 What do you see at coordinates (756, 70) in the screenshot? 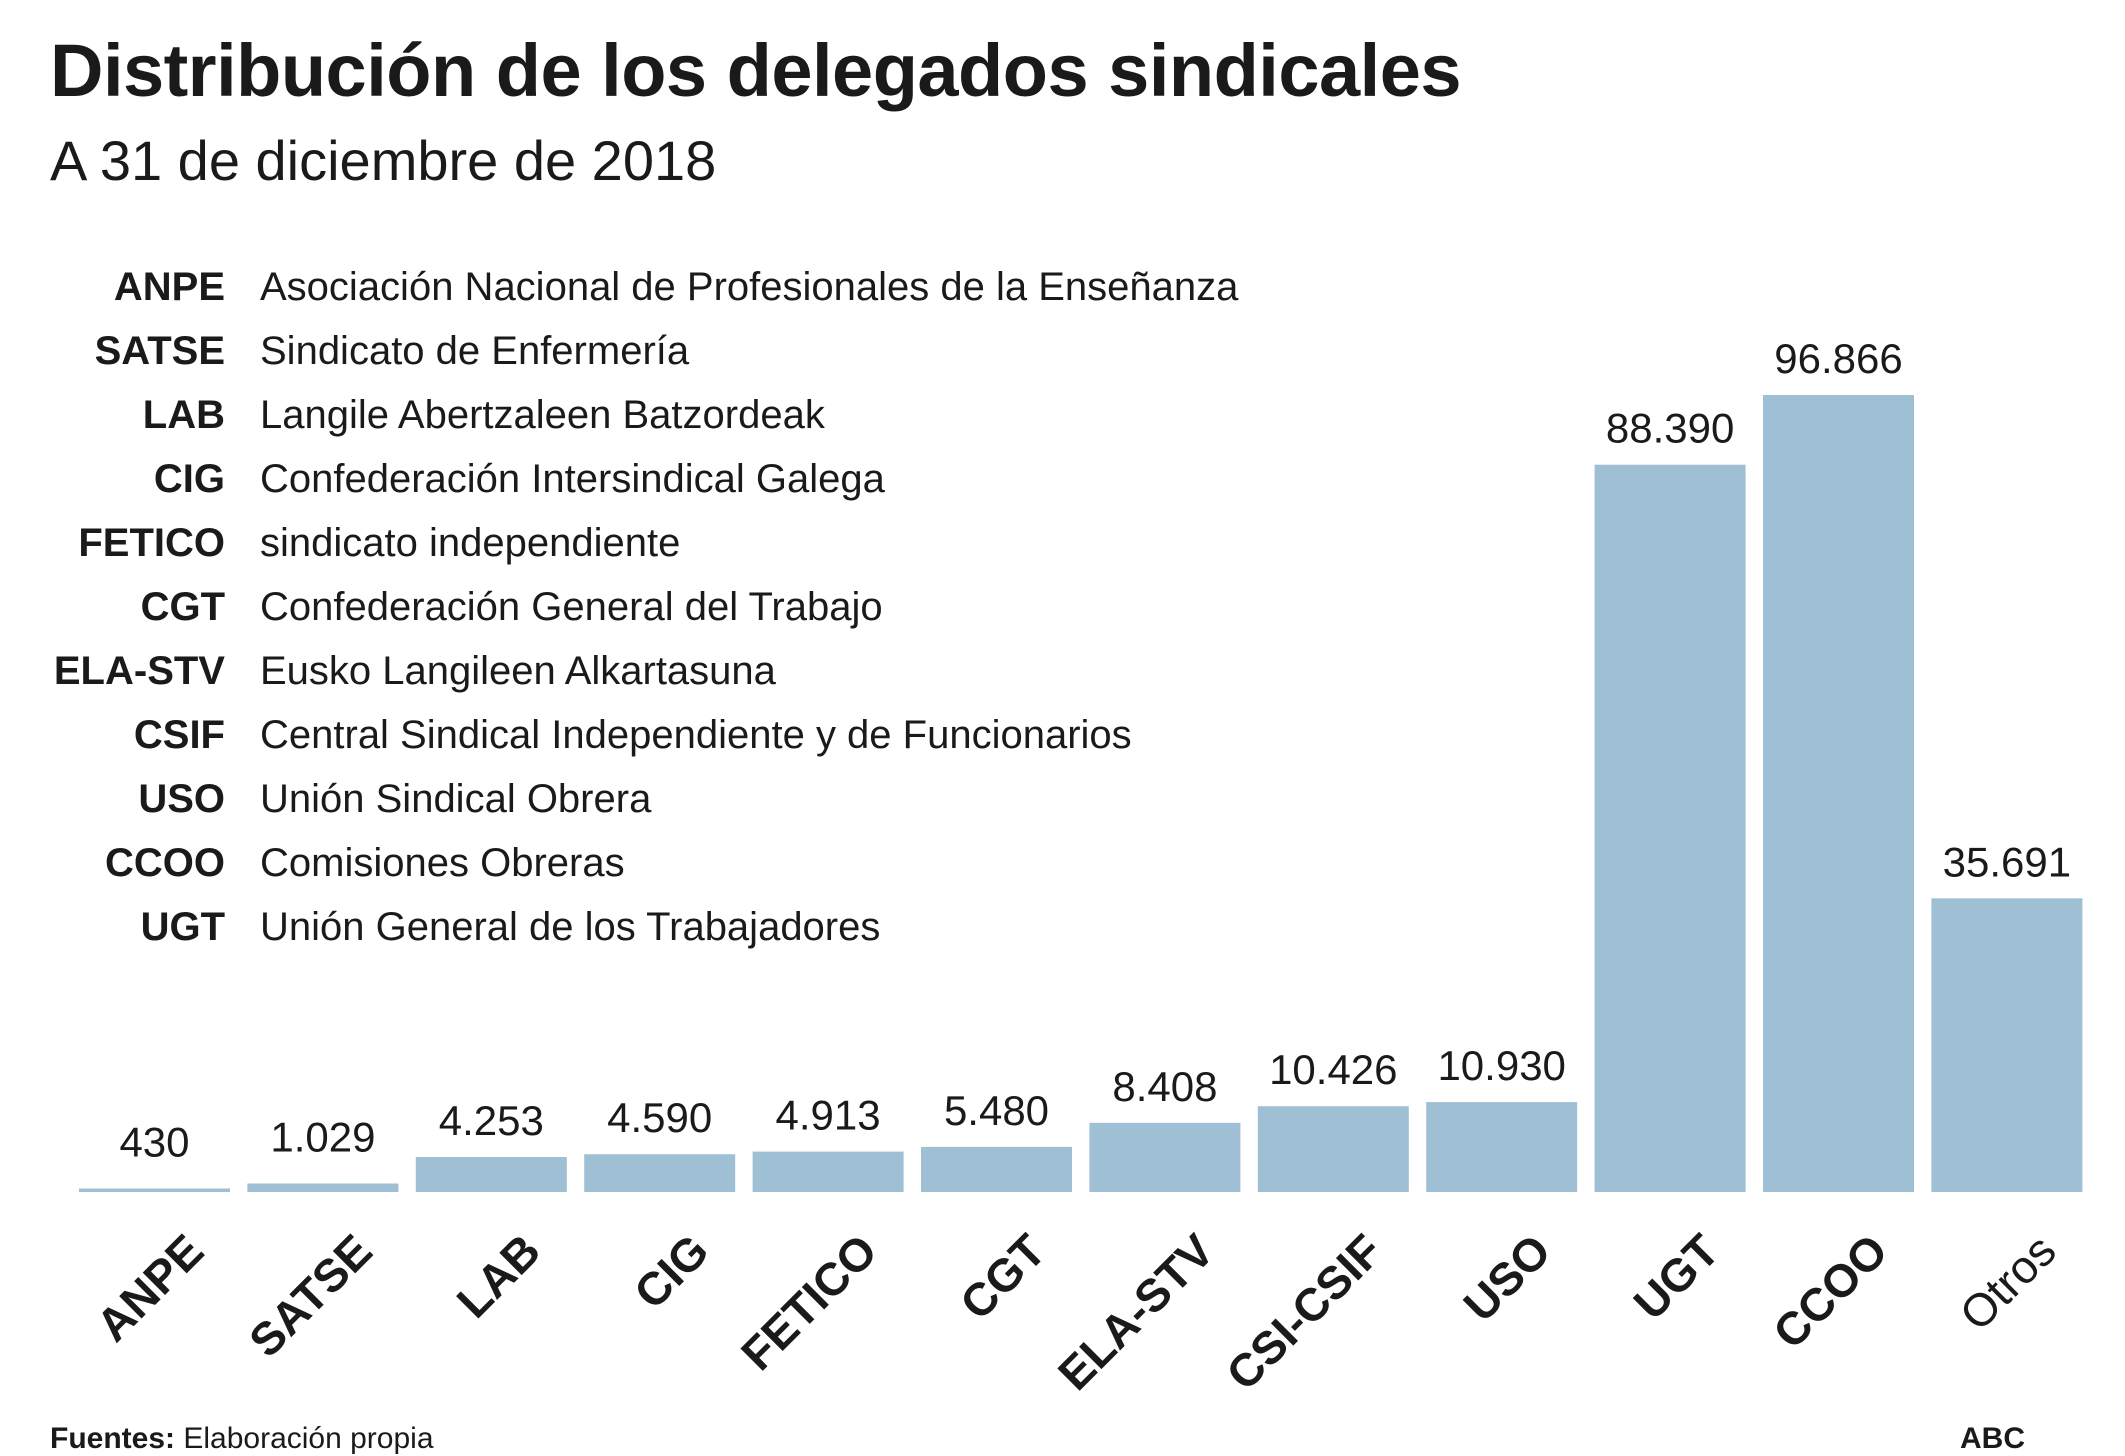
I see `chart-title: Distribución de los delegados sindicales` at bounding box center [756, 70].